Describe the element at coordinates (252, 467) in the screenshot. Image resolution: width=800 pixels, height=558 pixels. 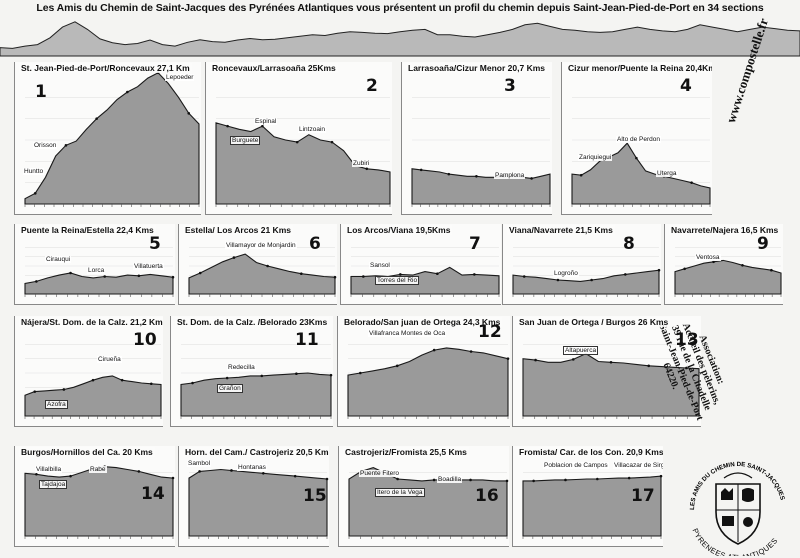
I see `place-label: Hontanas` at that location.